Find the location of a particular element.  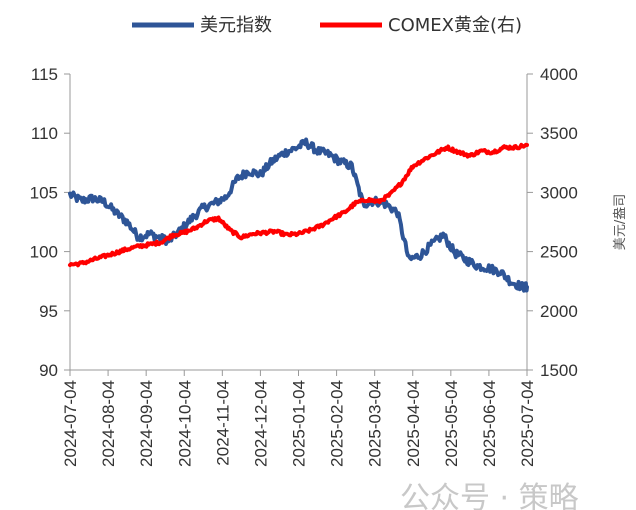

right-axis-ticks: 1500 2000 2500 3000 3500 4000 is located at coordinates (552, 222).